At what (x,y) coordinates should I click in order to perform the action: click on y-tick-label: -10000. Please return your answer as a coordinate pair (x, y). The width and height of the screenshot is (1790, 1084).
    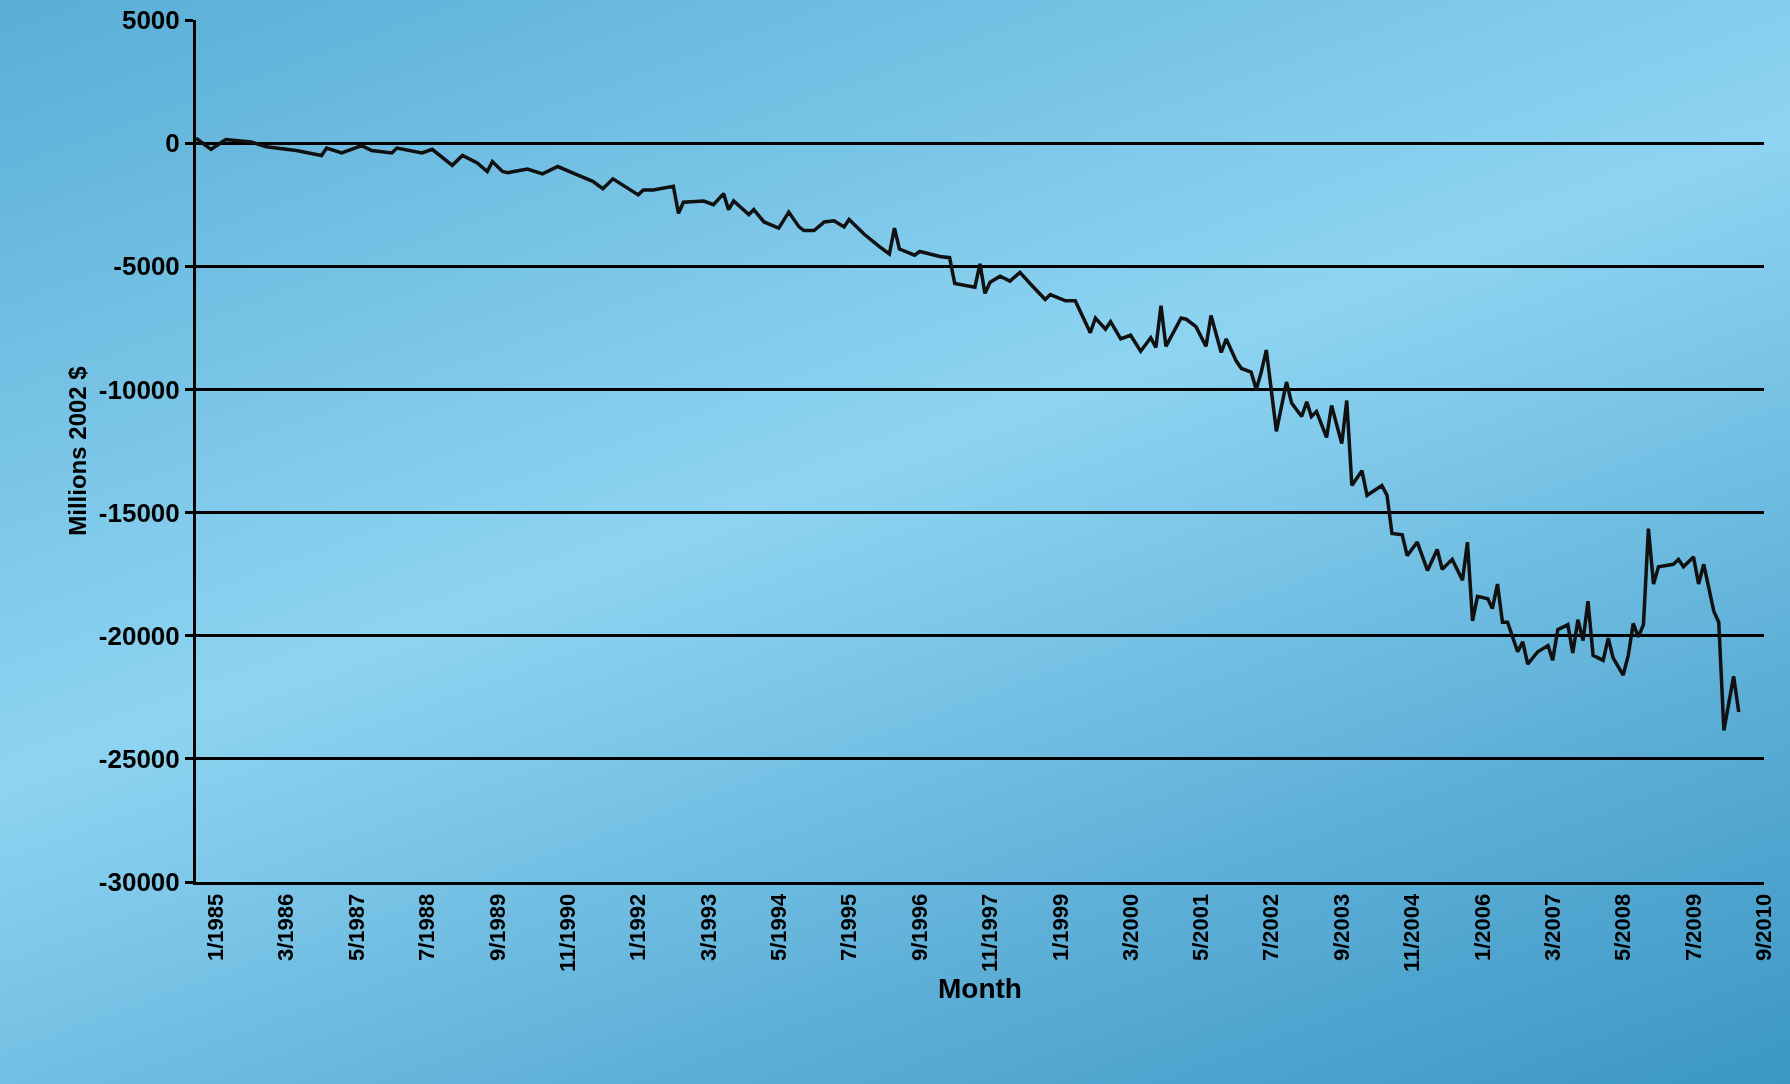
    Looking at the image, I should click on (139, 389).